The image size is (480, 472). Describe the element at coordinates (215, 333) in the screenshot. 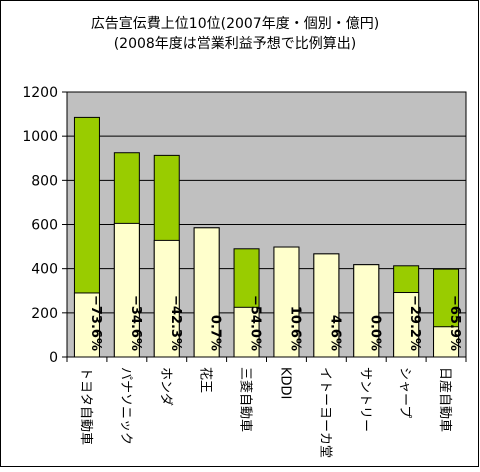

I see `data-label: 0.7%` at that location.